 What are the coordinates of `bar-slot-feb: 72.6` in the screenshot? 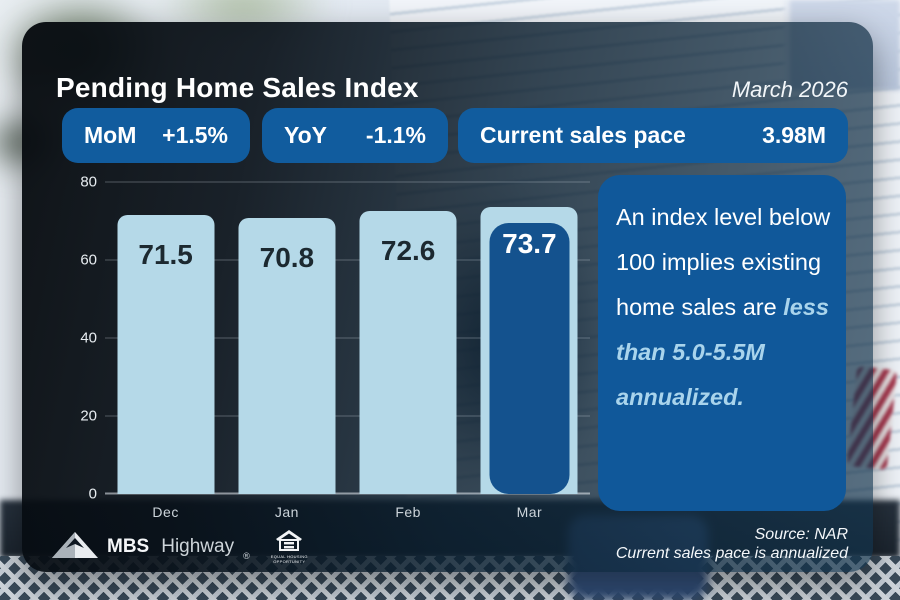 It's located at (408, 338).